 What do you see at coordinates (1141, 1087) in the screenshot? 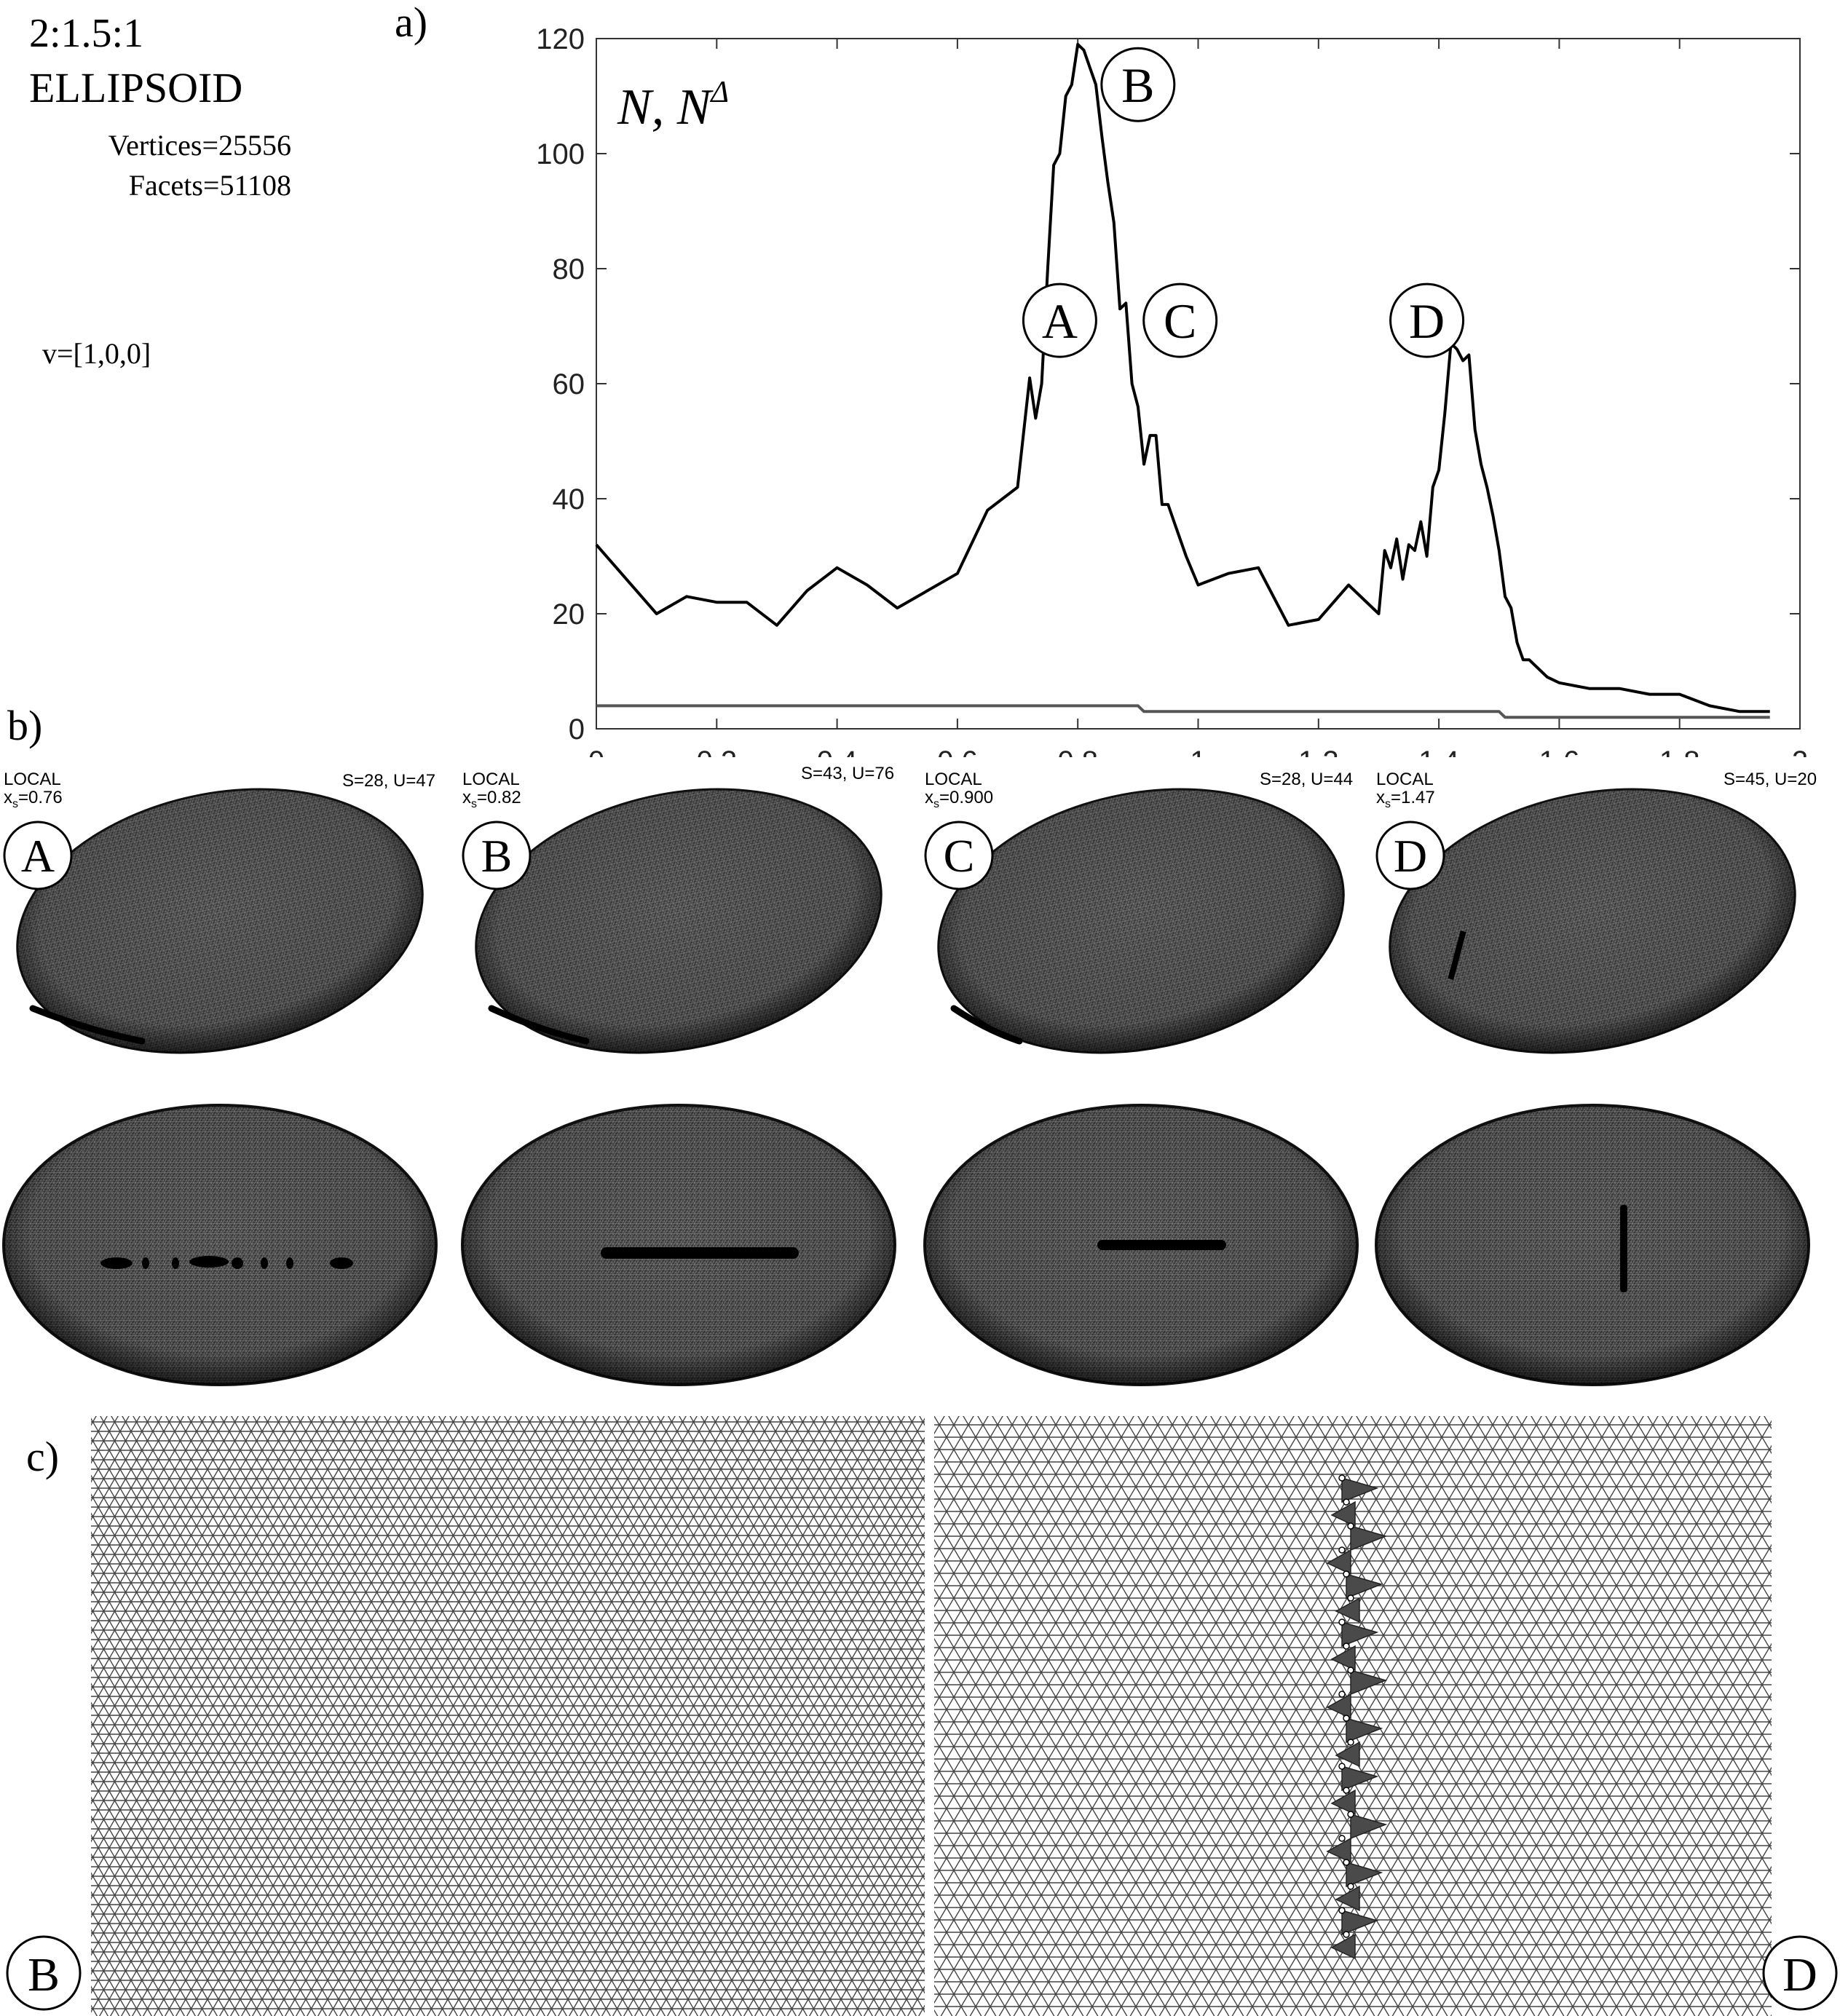
I see `ellipsoid-column-C: C` at bounding box center [1141, 1087].